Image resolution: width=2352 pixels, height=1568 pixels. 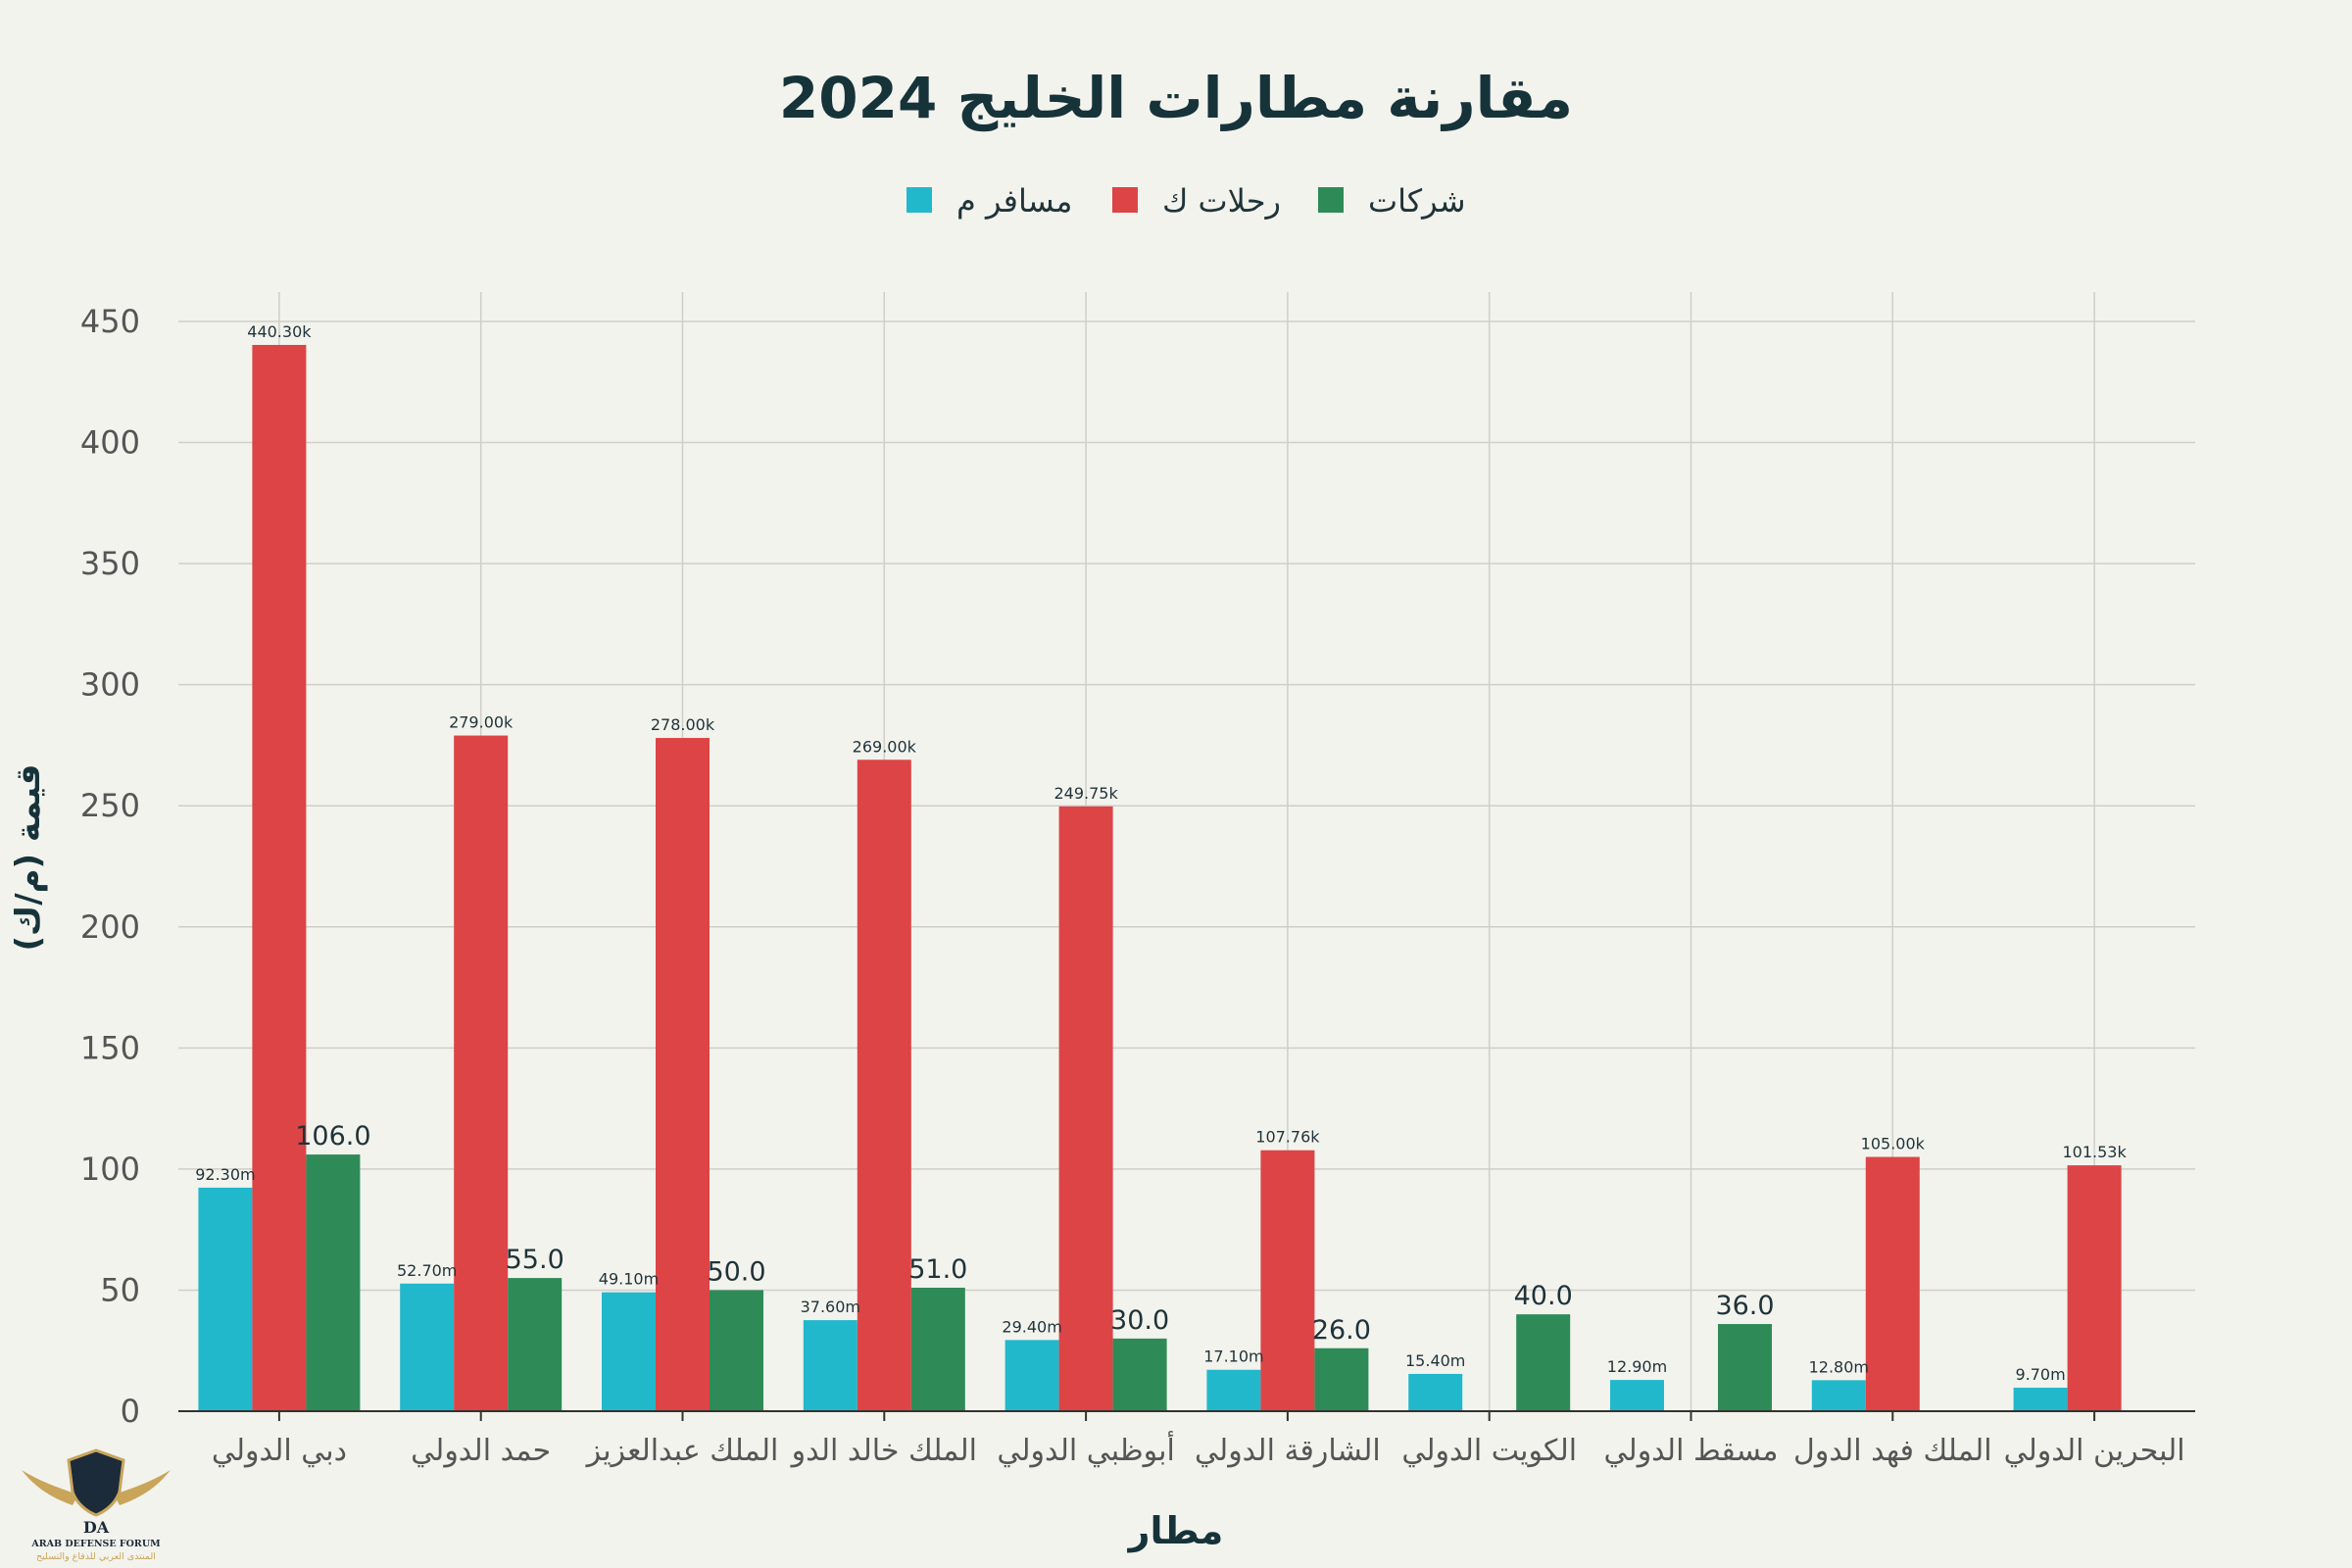 What do you see at coordinates (225, 1174) in the screenshot?
I see `bar-value-label: 92.30m` at bounding box center [225, 1174].